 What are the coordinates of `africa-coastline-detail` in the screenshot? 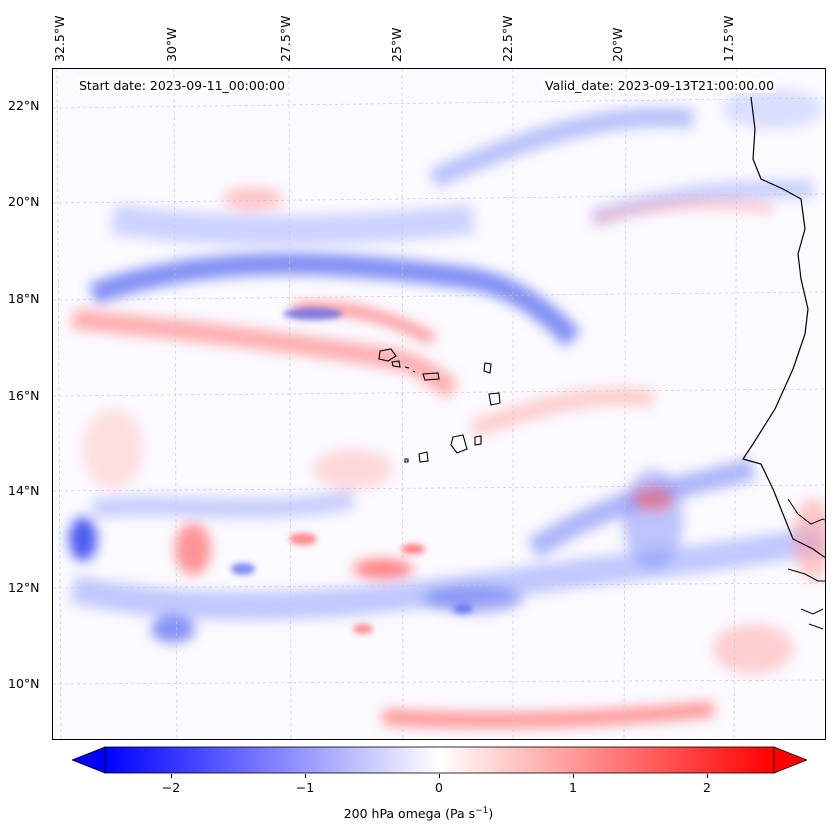 It's located at (806, 564).